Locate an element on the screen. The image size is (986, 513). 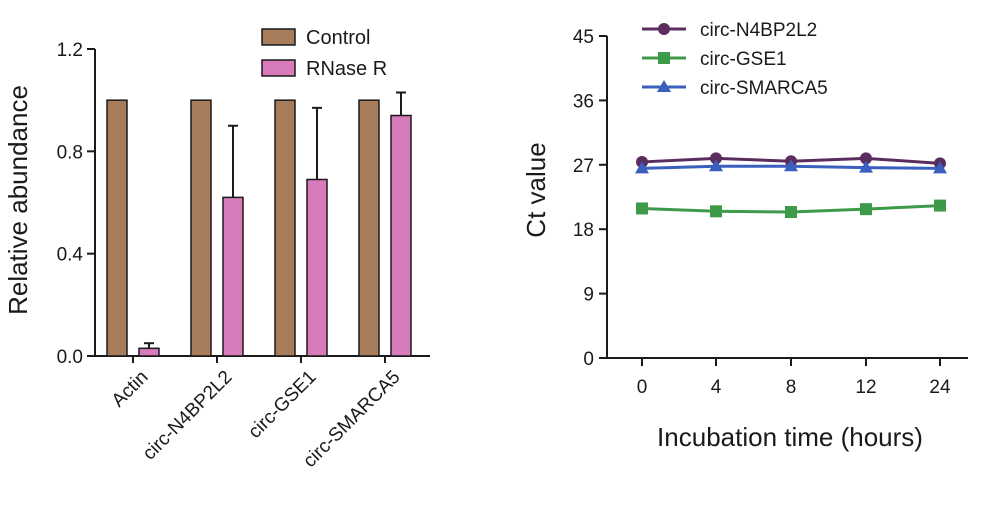
bar-y-tick-label: 0.4 is located at coordinates (70, 255).